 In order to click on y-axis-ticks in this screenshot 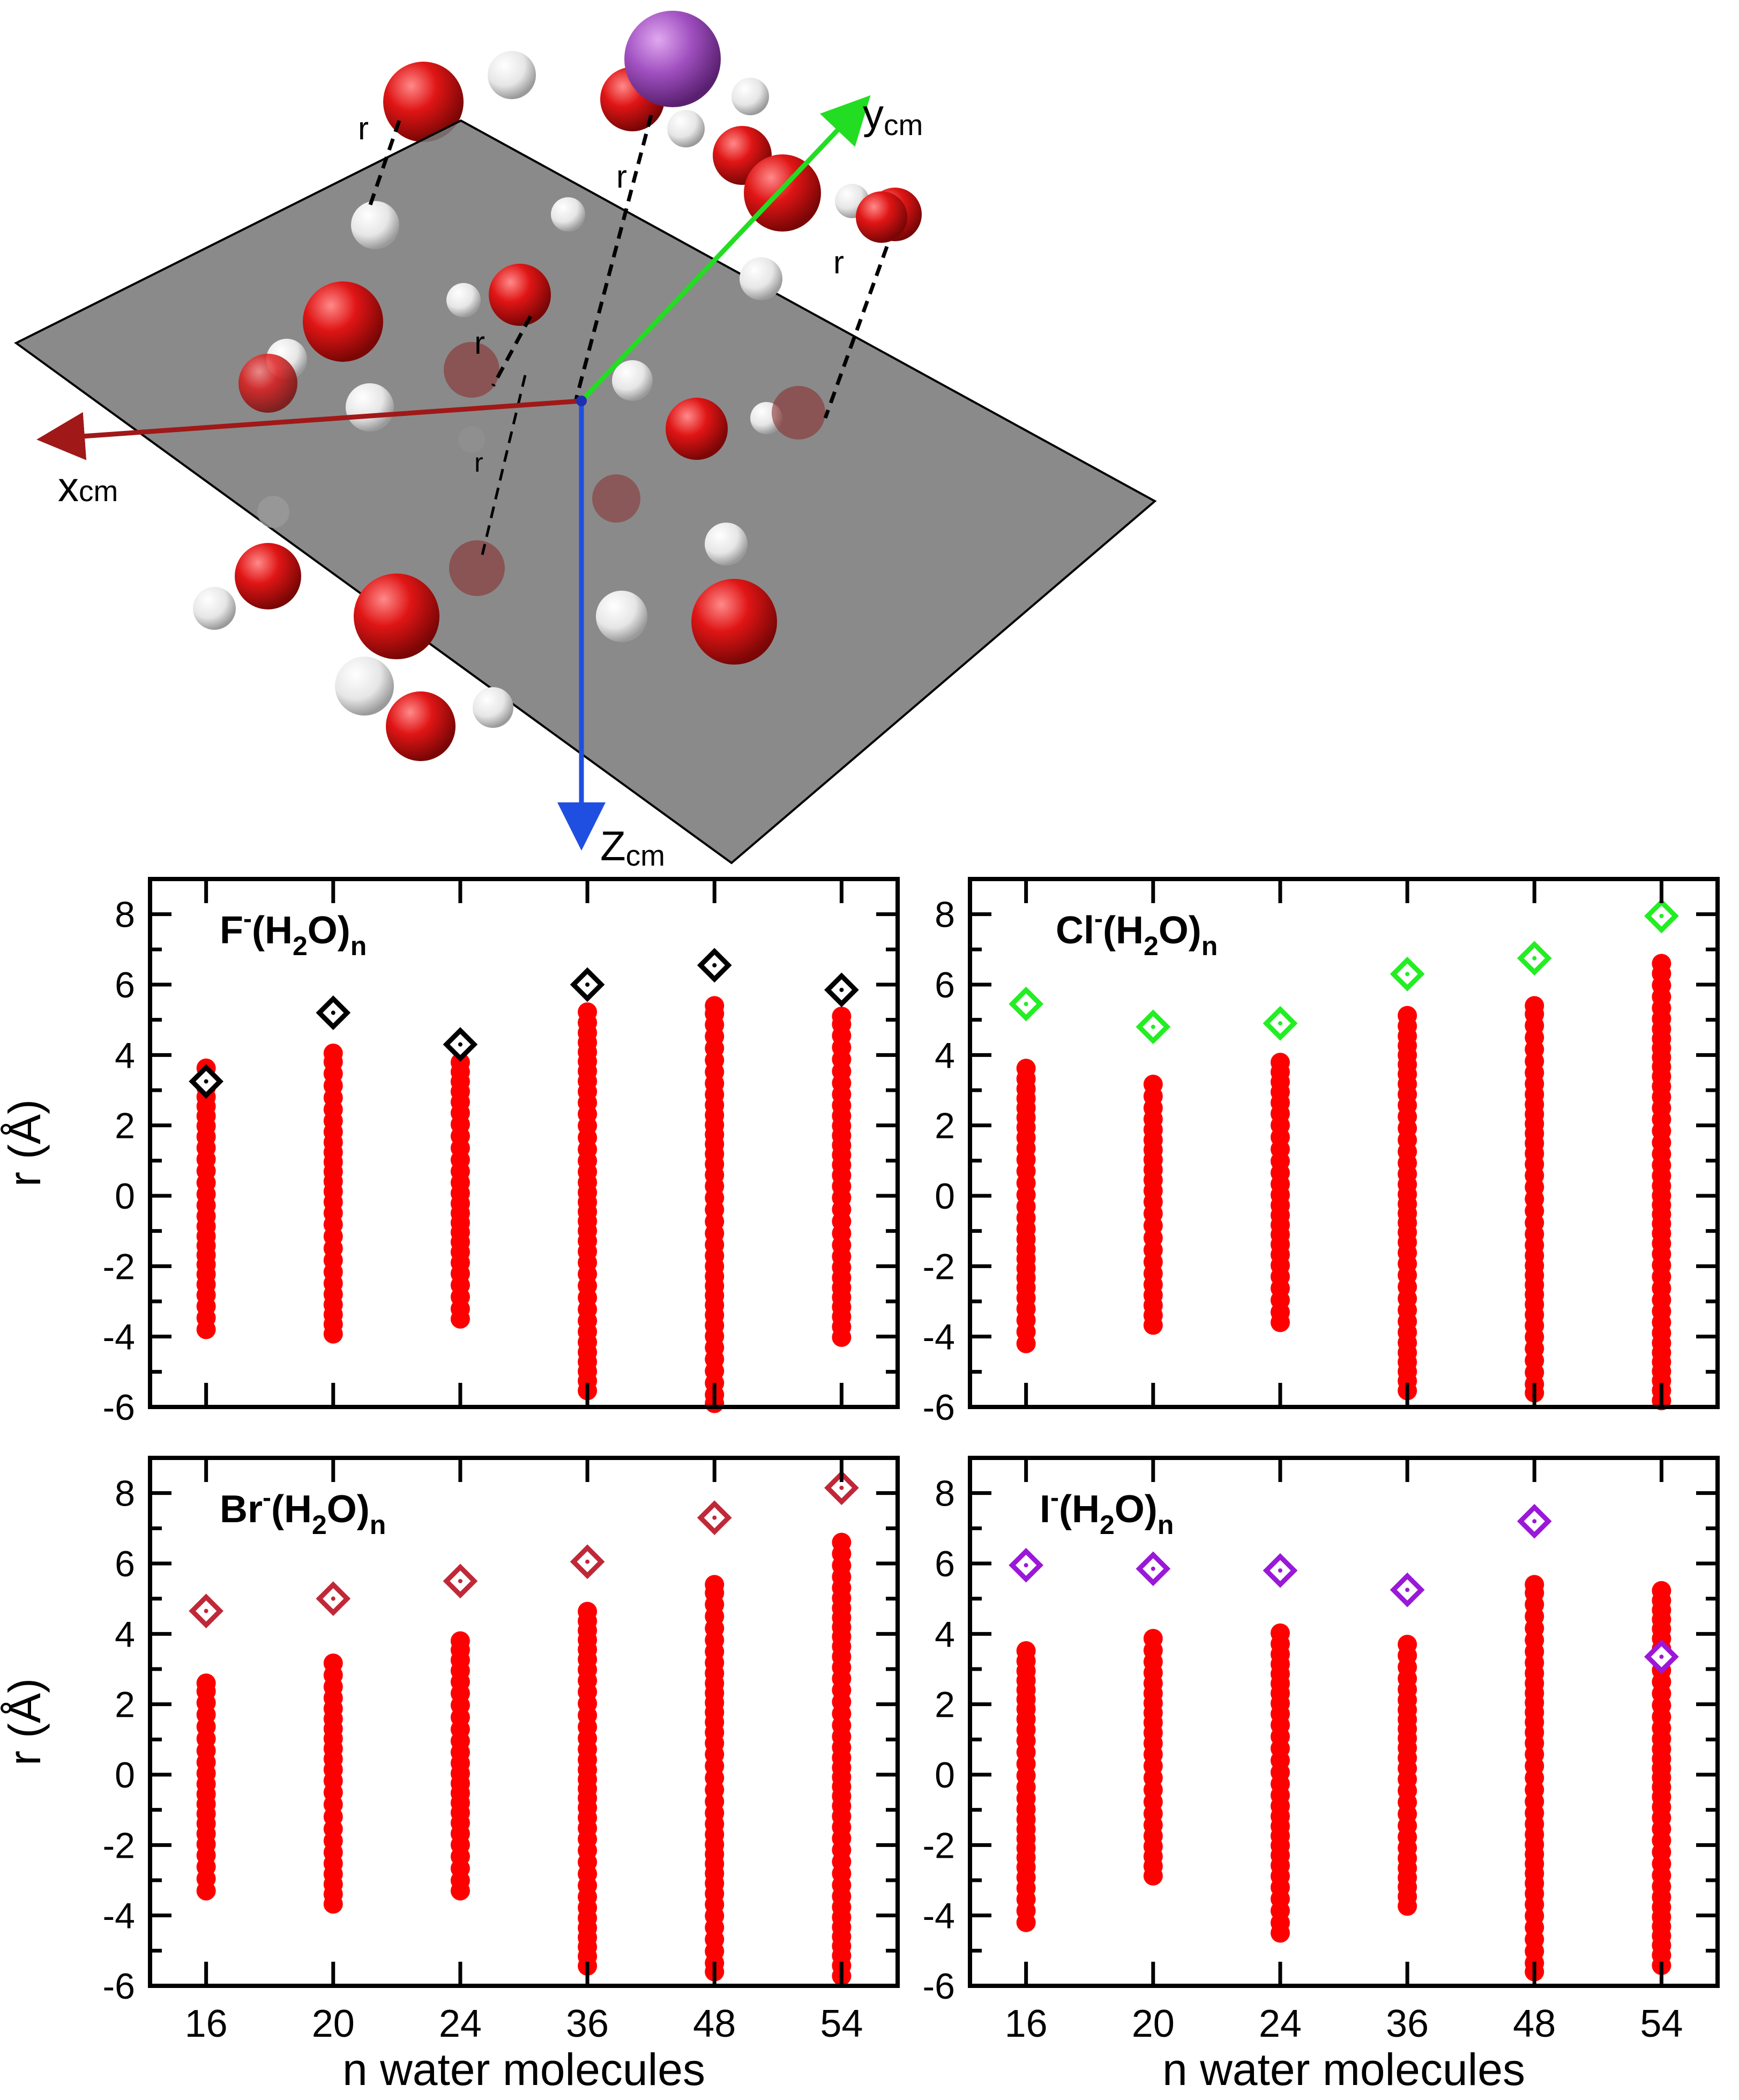, I will do `click(1344, 1143)`.